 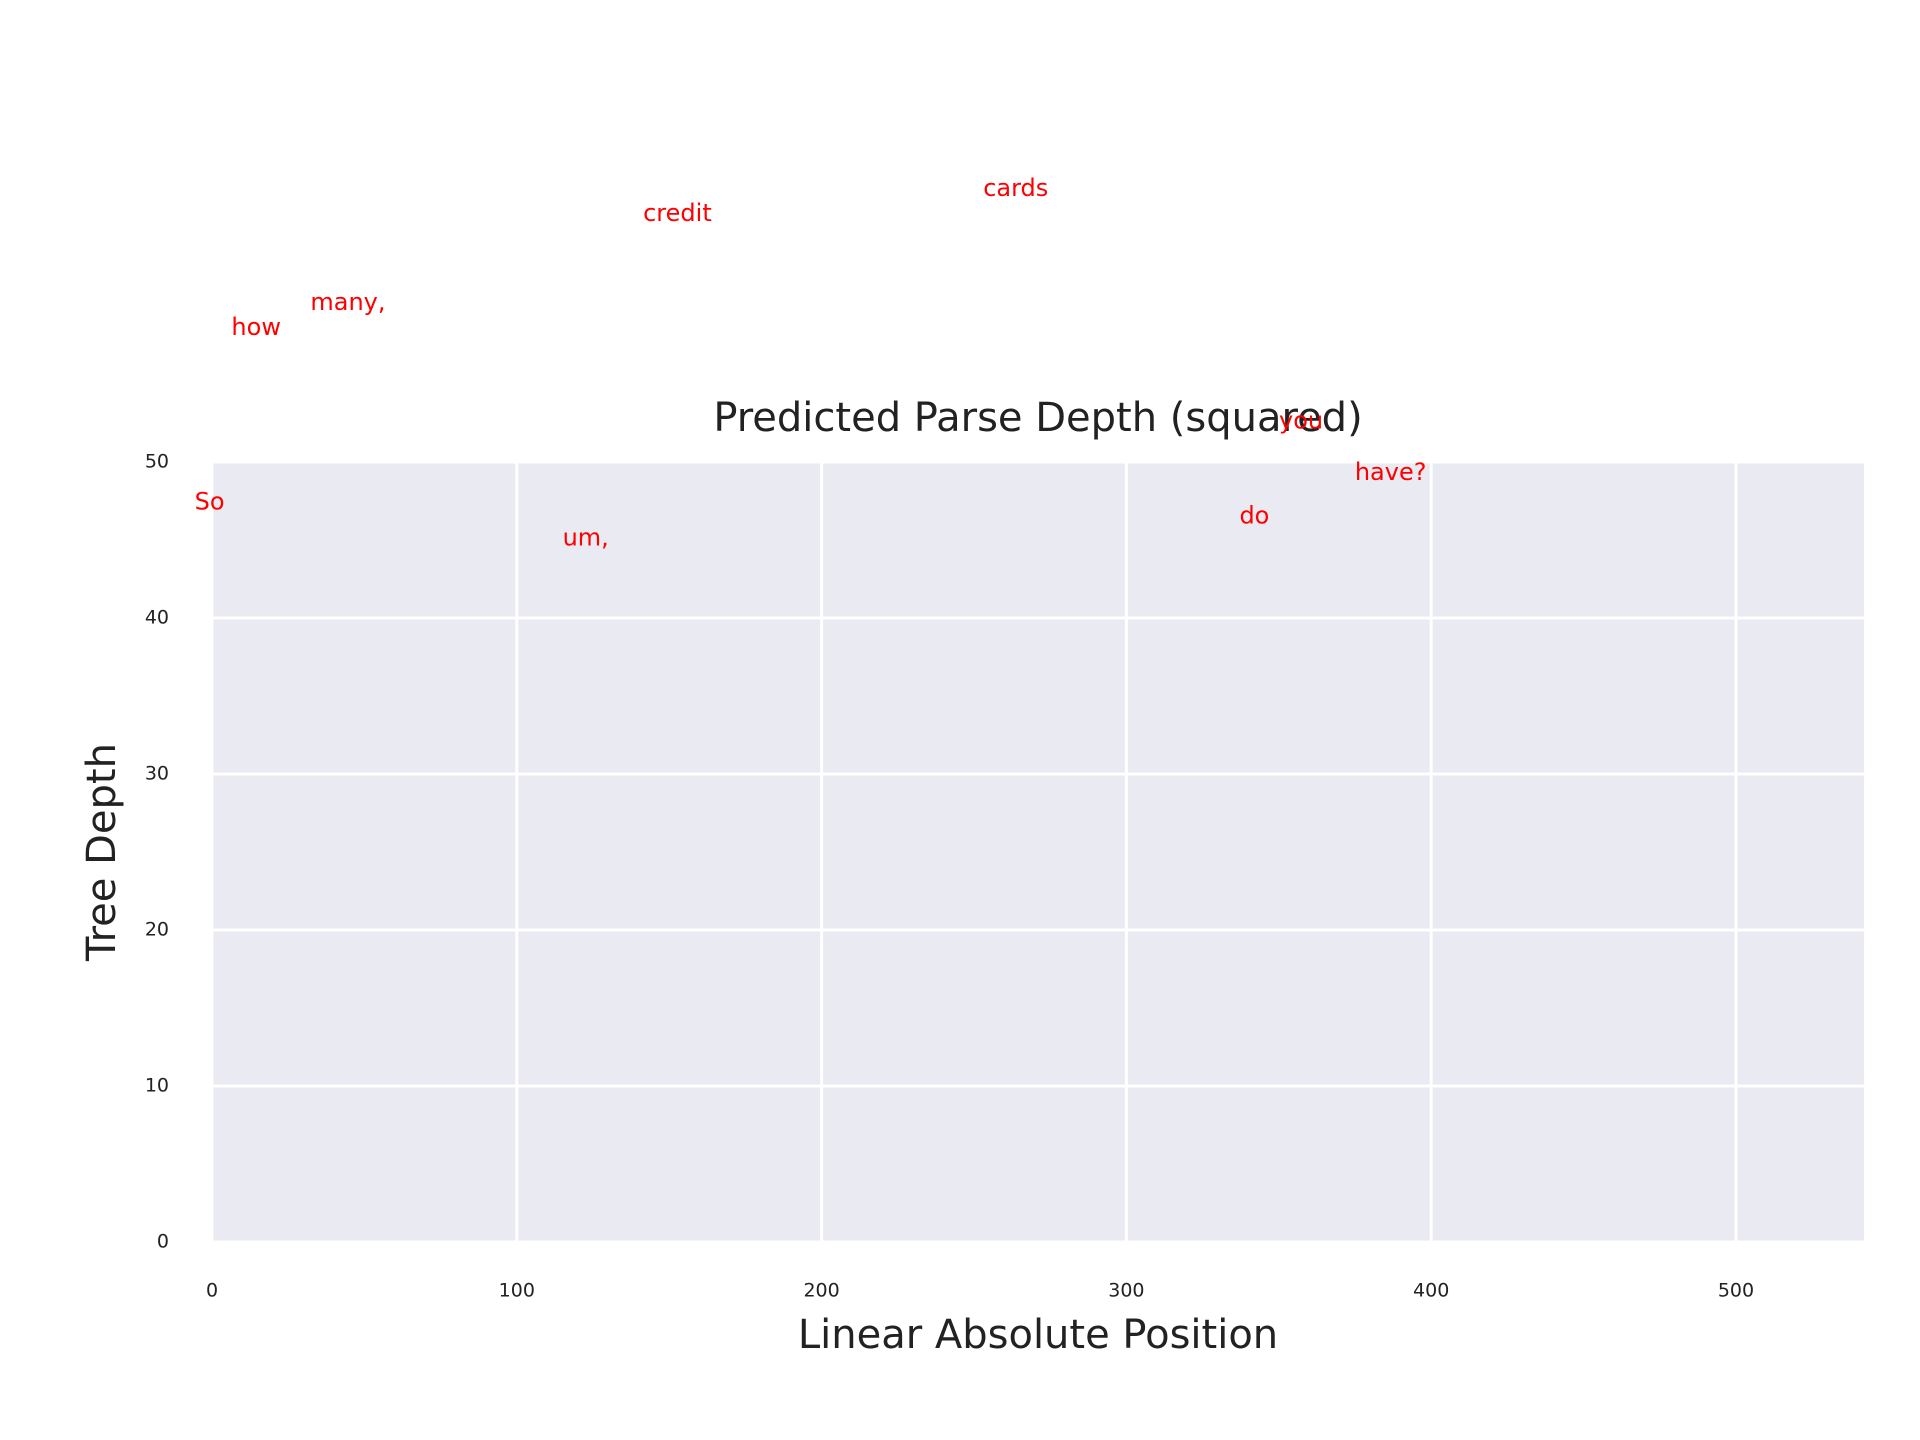 What do you see at coordinates (517, 1291) in the screenshot?
I see `x-tick-label: 100` at bounding box center [517, 1291].